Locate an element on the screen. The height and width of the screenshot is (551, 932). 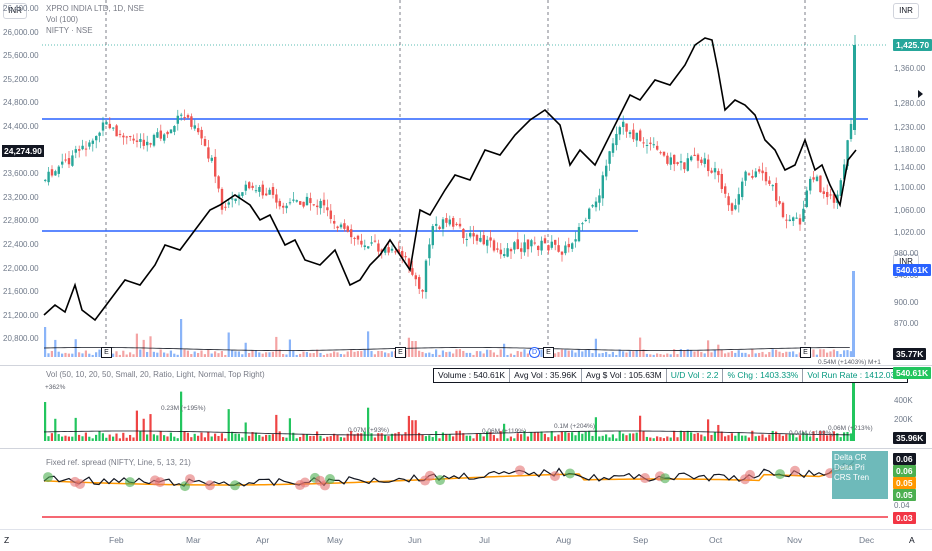
timezone-button: Z is located at coordinates (7, 540).